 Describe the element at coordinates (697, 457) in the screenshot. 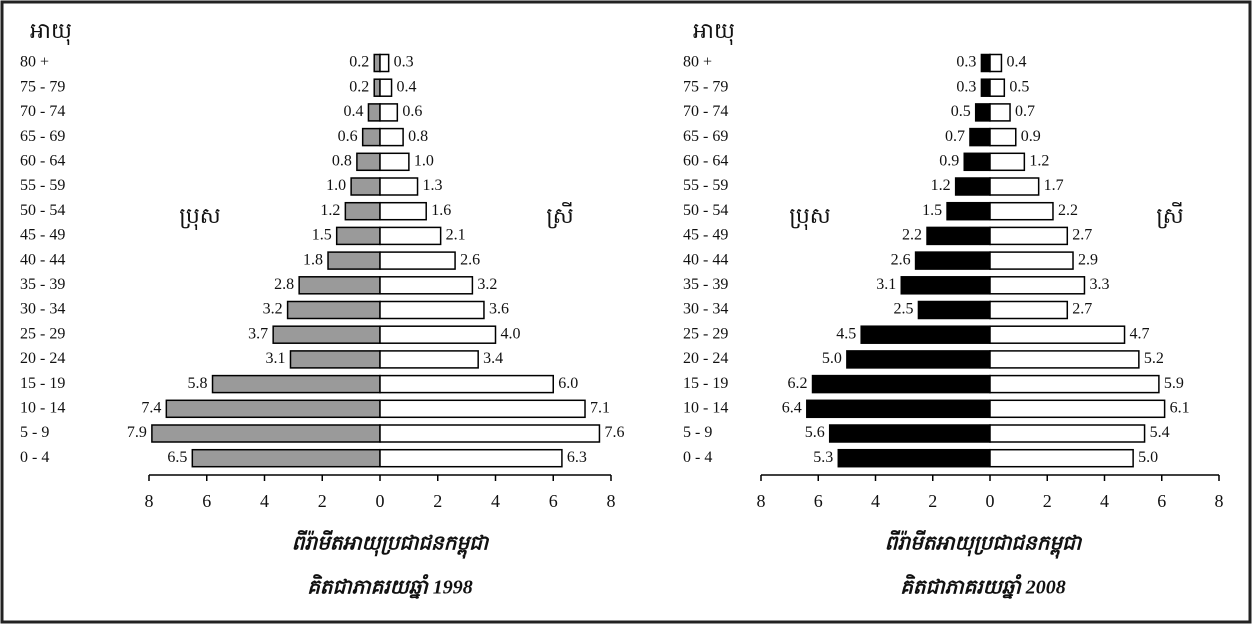

I see `age-label: 0 - 4` at that location.